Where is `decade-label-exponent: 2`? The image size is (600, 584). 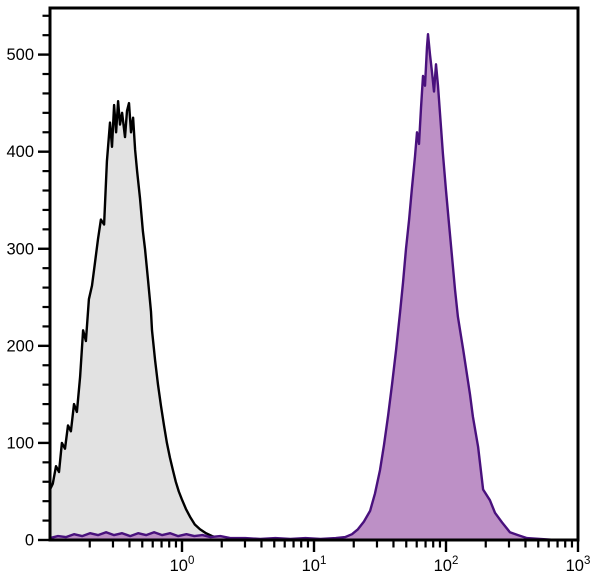 decade-label-exponent: 2 is located at coordinates (455, 561).